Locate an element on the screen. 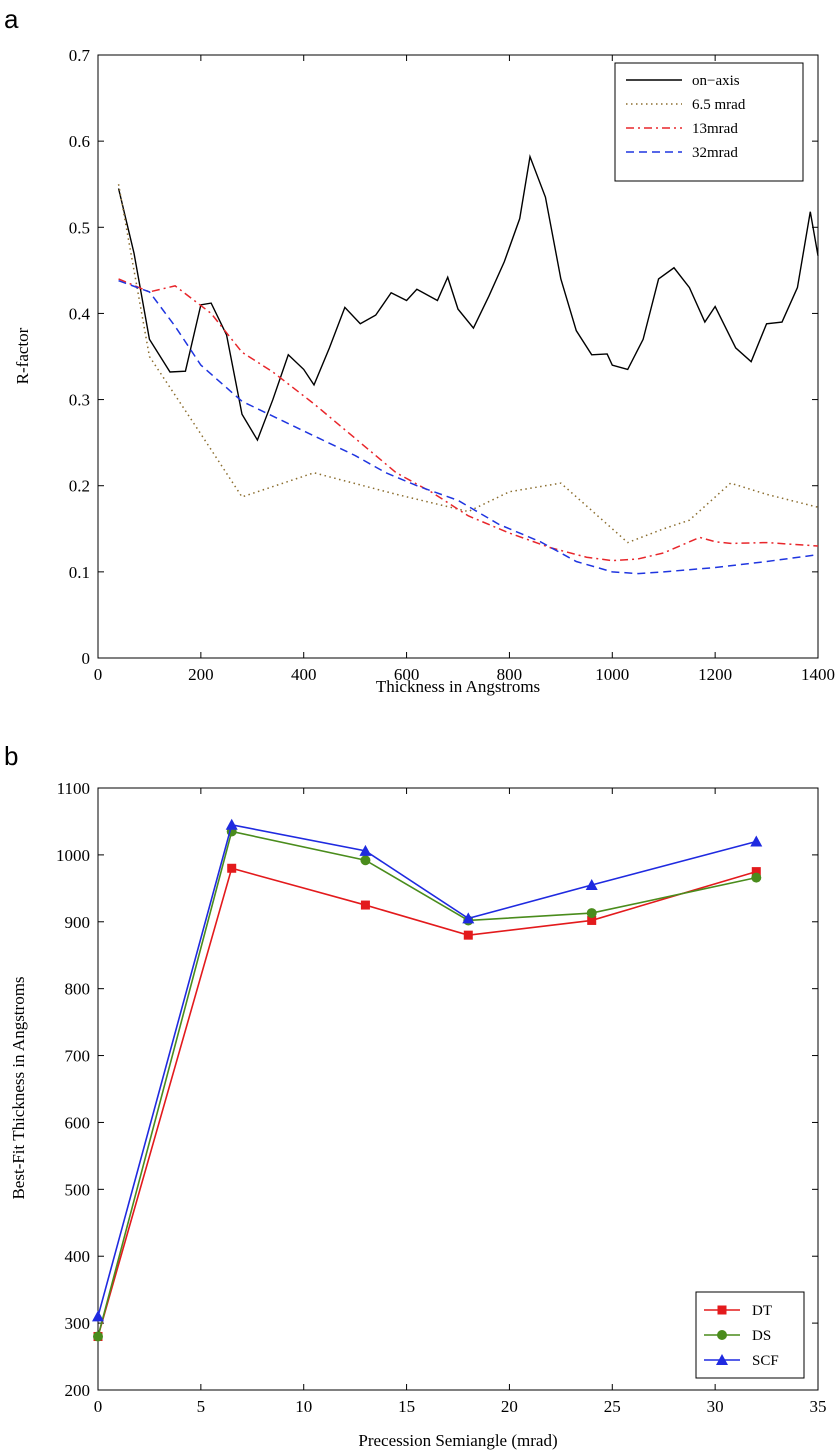 The image size is (838, 1455). legend-label-ds: DS is located at coordinates (761, 1336).